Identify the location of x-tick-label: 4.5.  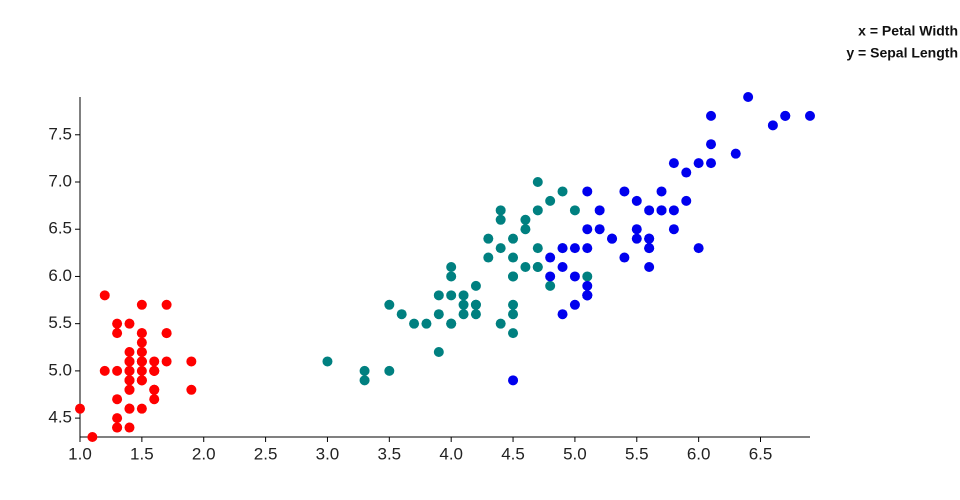
(513, 453).